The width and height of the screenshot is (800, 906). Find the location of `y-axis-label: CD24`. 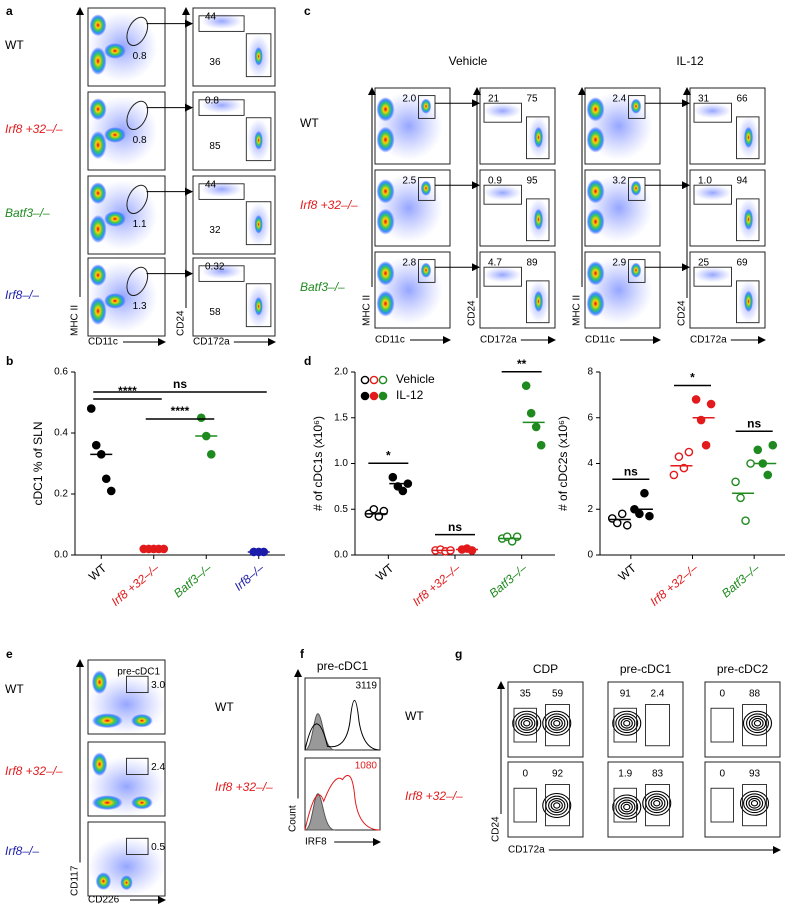

y-axis-label: CD24 is located at coordinates (682, 313).